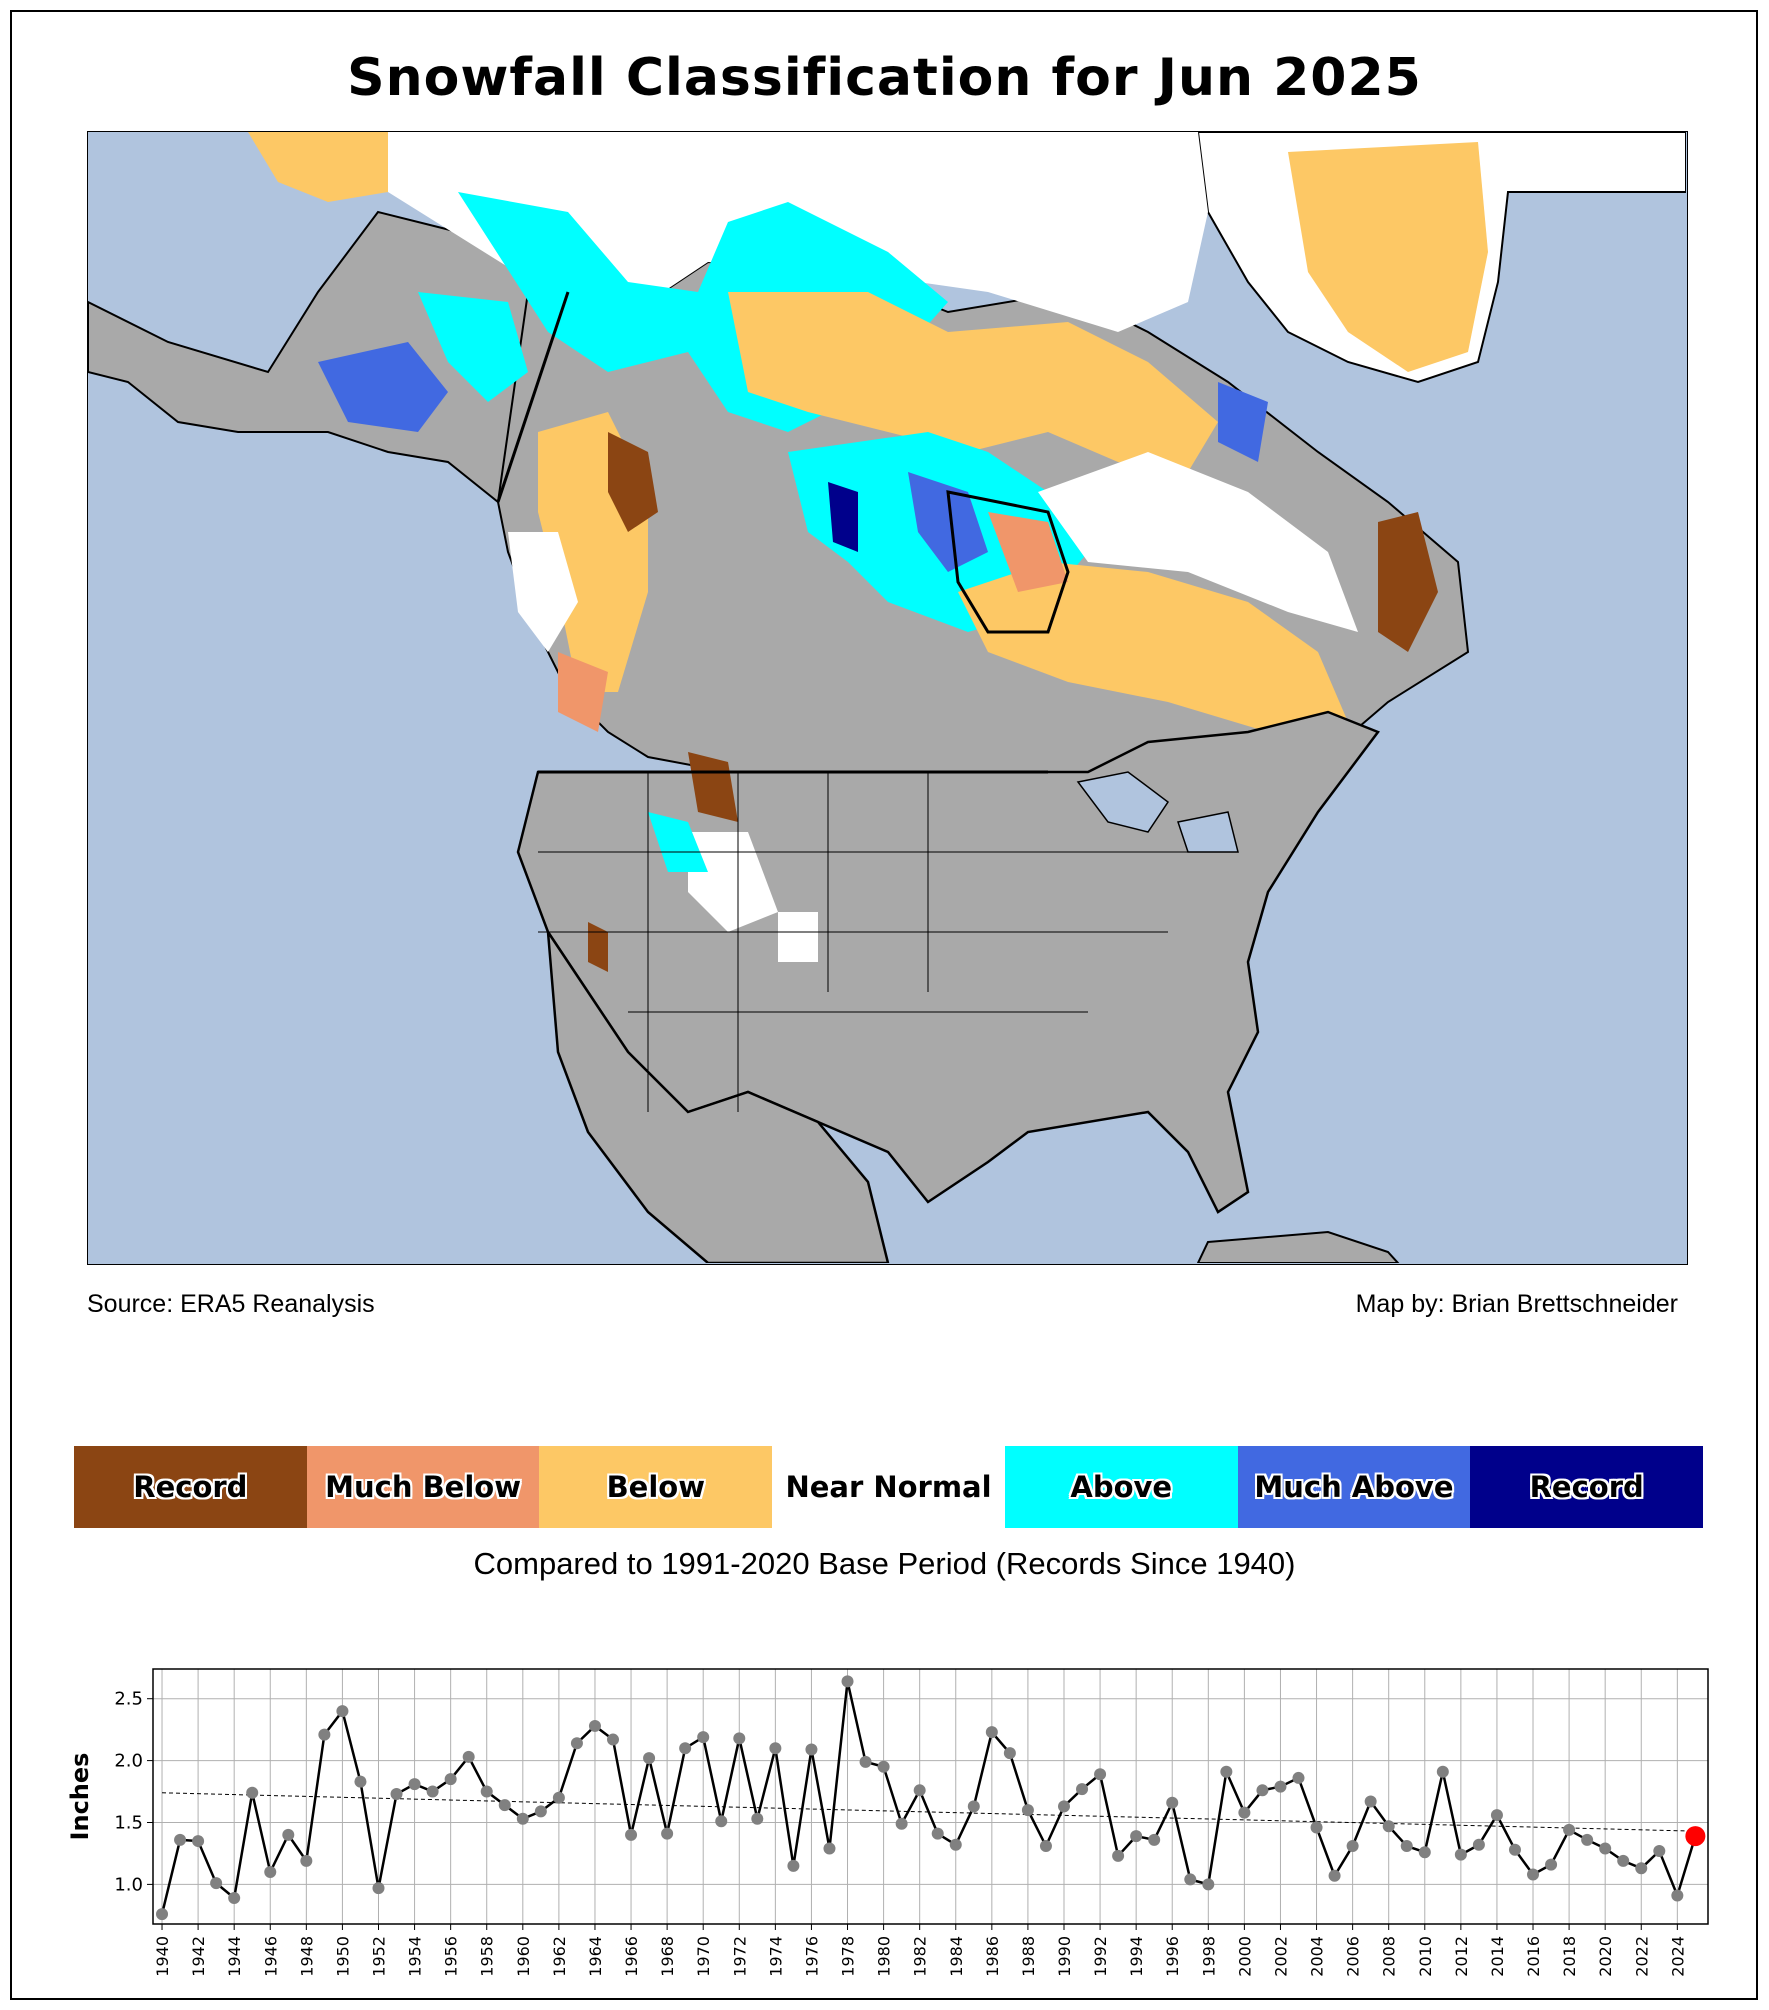 Image resolution: width=1769 pixels, height=2010 pixels. Describe the element at coordinates (1408, 582) in the screenshot. I see `labrador-record-low` at that location.